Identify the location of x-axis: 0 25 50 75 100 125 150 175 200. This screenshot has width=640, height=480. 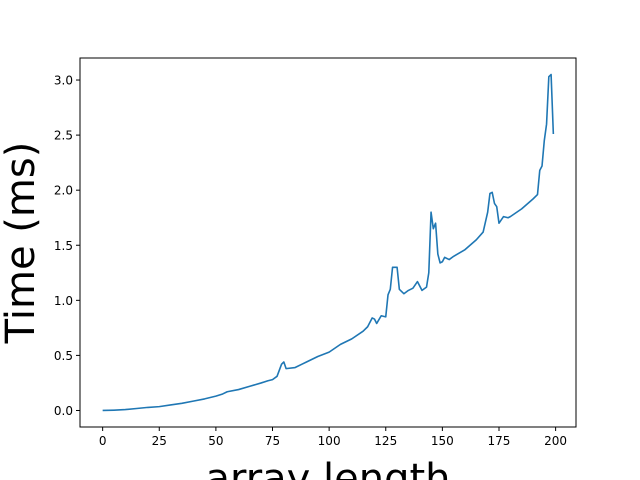
(333, 437).